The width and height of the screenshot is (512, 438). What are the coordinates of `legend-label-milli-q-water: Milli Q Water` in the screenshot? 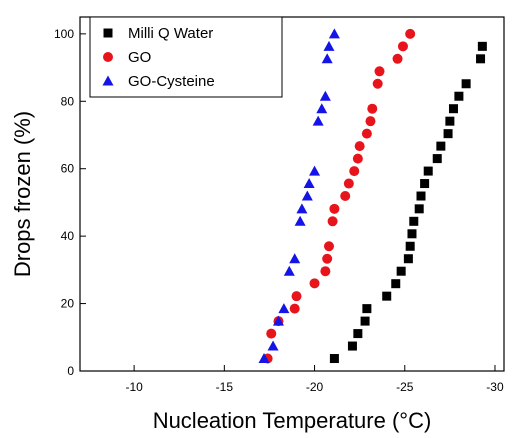 It's located at (170, 33).